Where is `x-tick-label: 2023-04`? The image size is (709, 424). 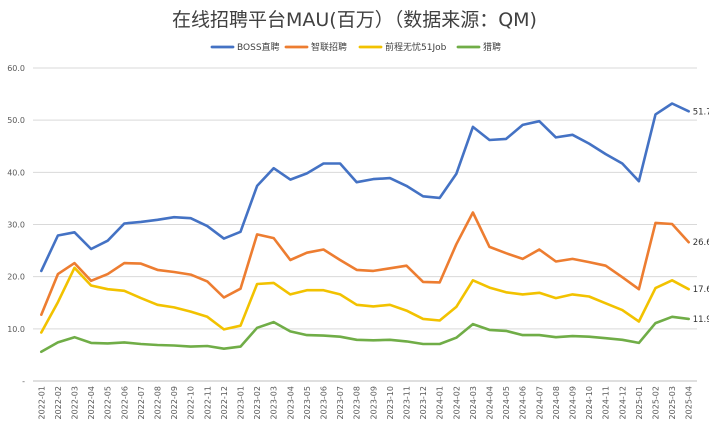
x-tick-label: 2023-04 is located at coordinates (290, 402).